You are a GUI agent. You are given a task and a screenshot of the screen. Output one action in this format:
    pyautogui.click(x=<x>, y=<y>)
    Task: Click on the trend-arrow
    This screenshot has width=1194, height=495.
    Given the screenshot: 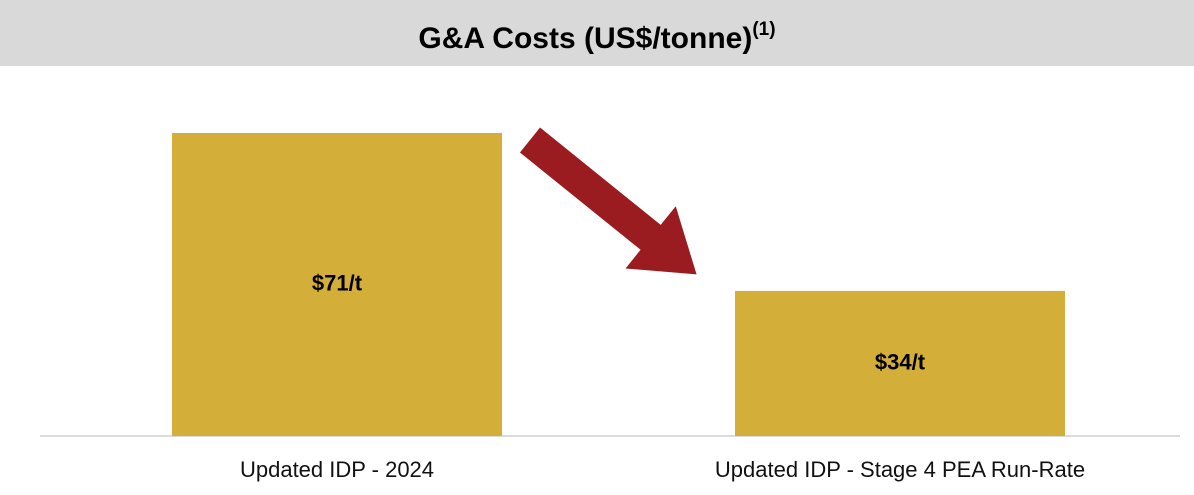 What is the action you would take?
    pyautogui.click(x=608, y=201)
    